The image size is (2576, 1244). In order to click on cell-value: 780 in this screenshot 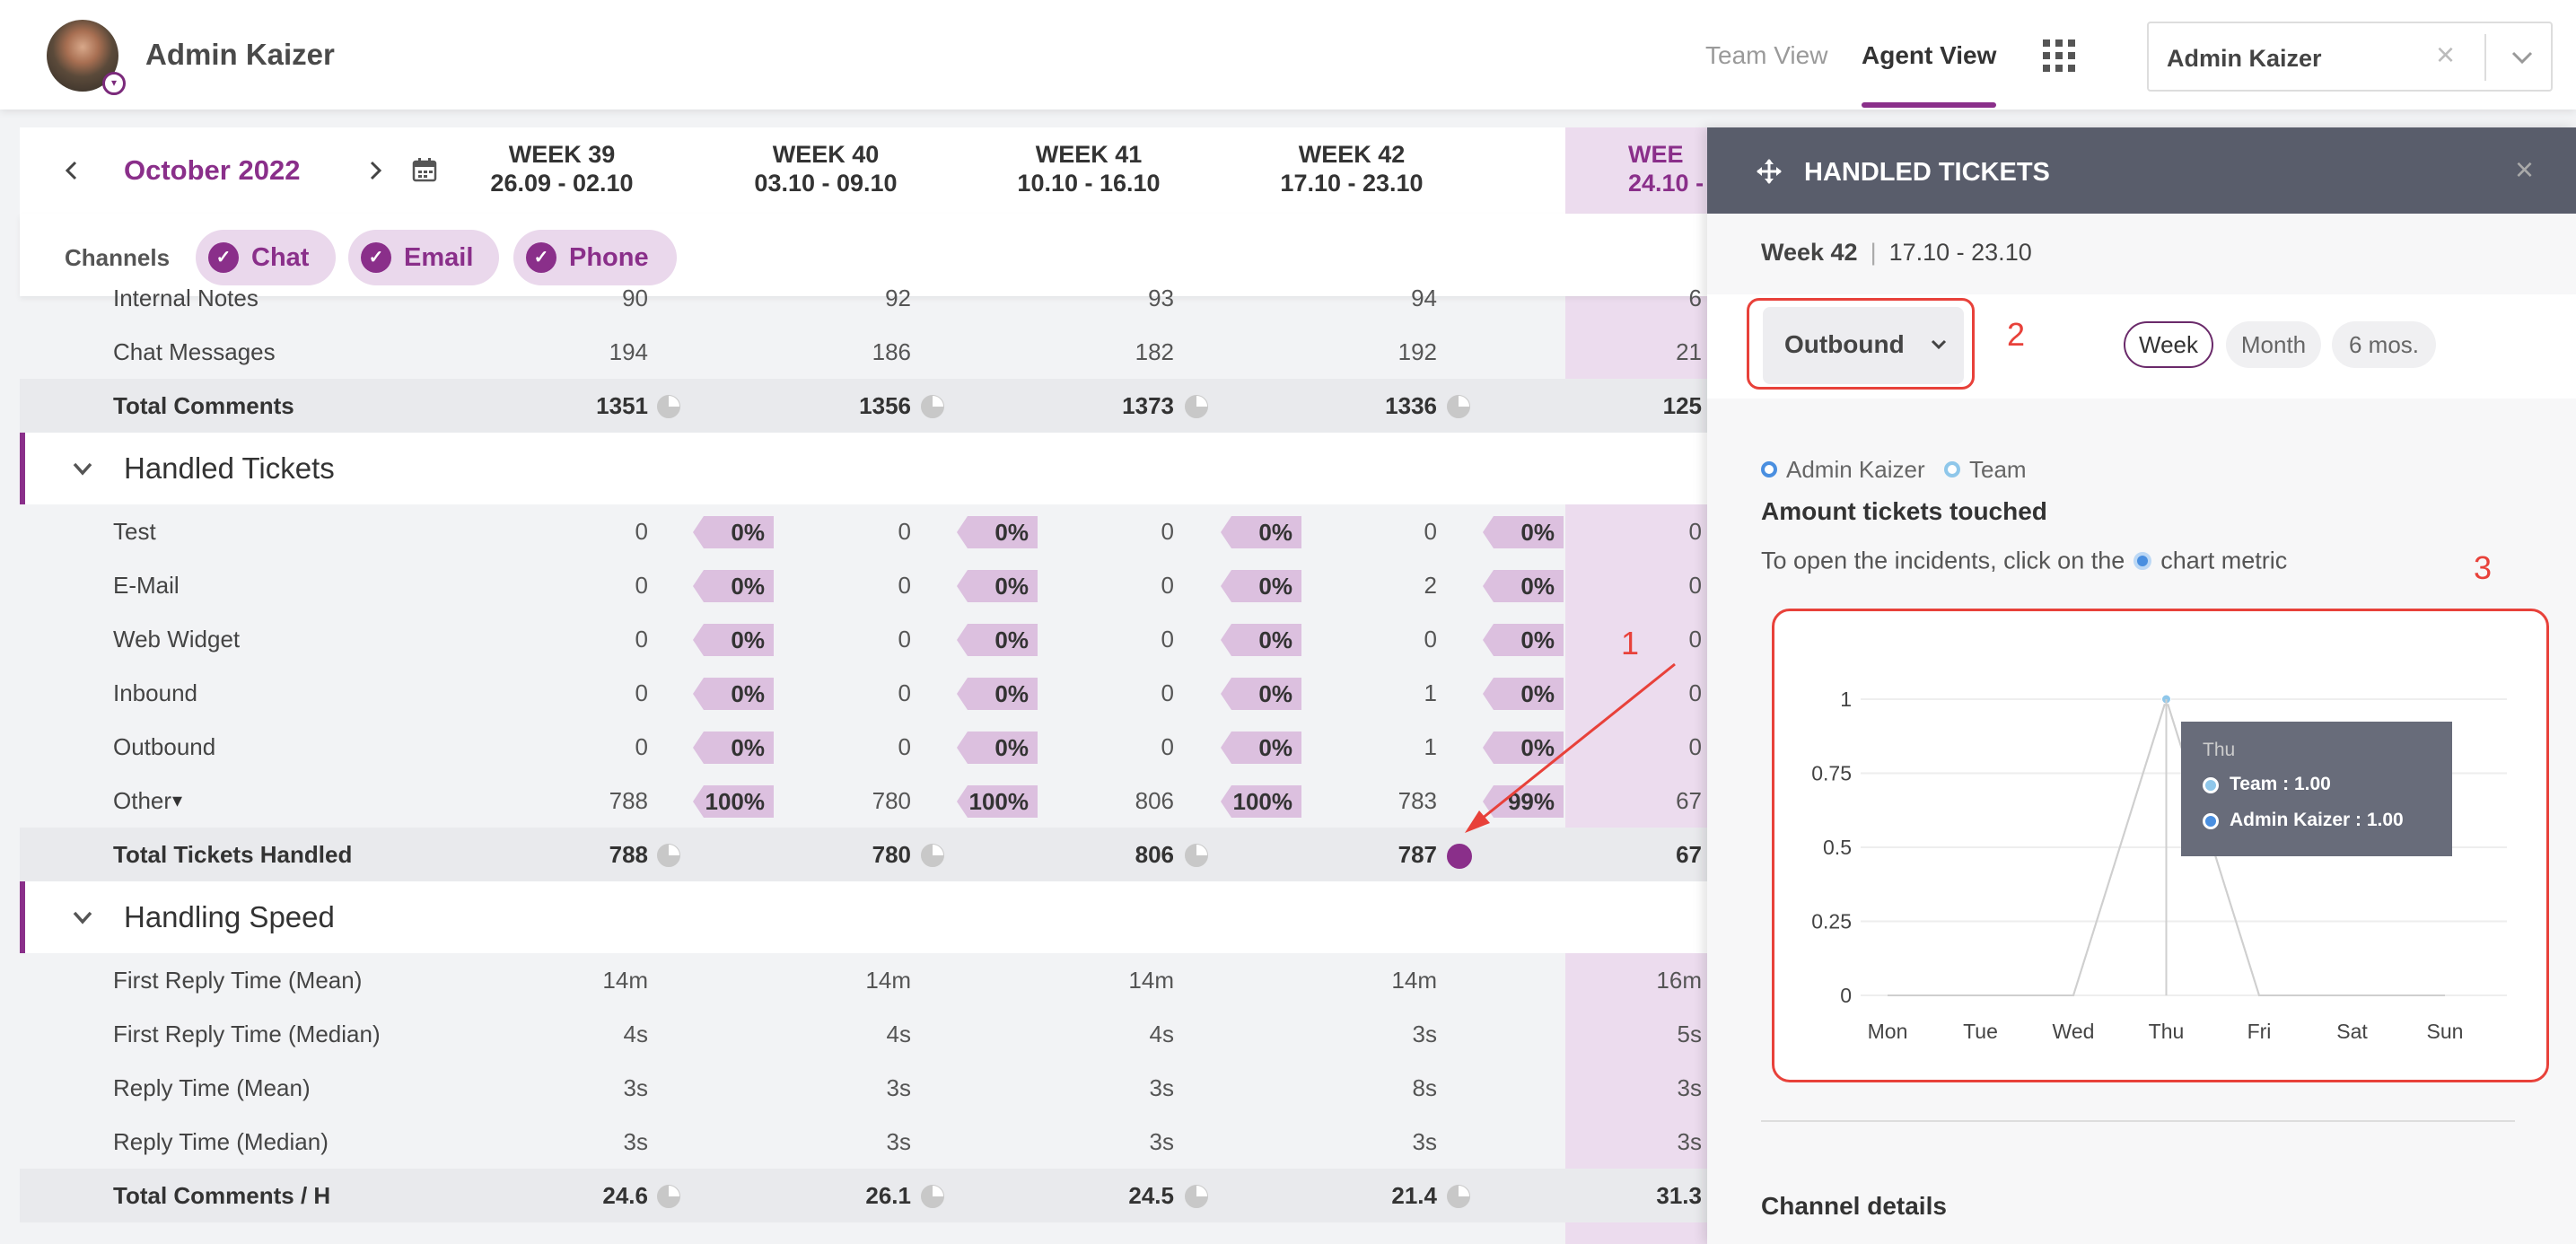, I will do `click(891, 801)`.